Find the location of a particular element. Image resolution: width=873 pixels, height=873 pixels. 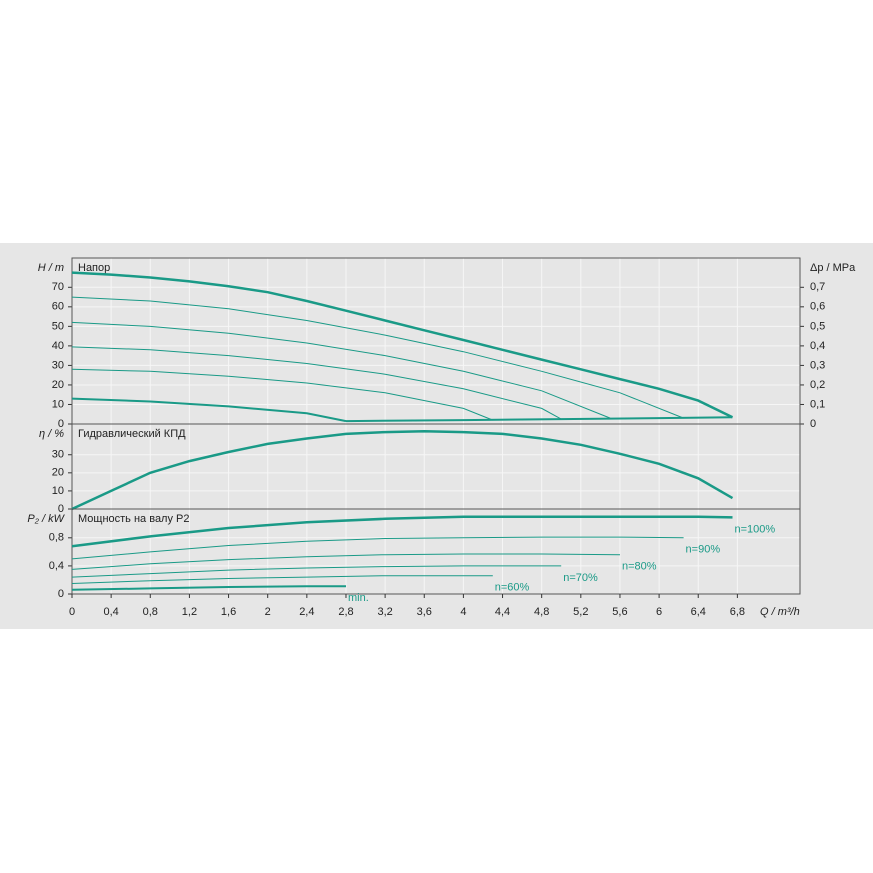

series-label: n=60% is located at coordinates (512, 588).